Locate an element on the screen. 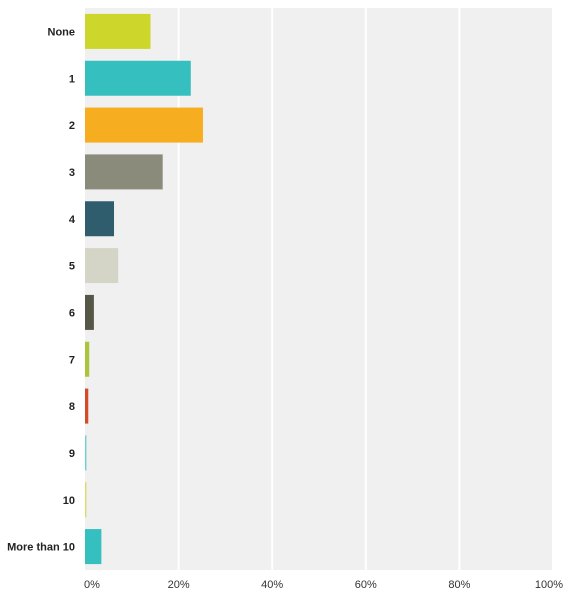  category-labels: None 1 2 3 4 5 6 7 8 9 10 More than 10 is located at coordinates (41, 289).